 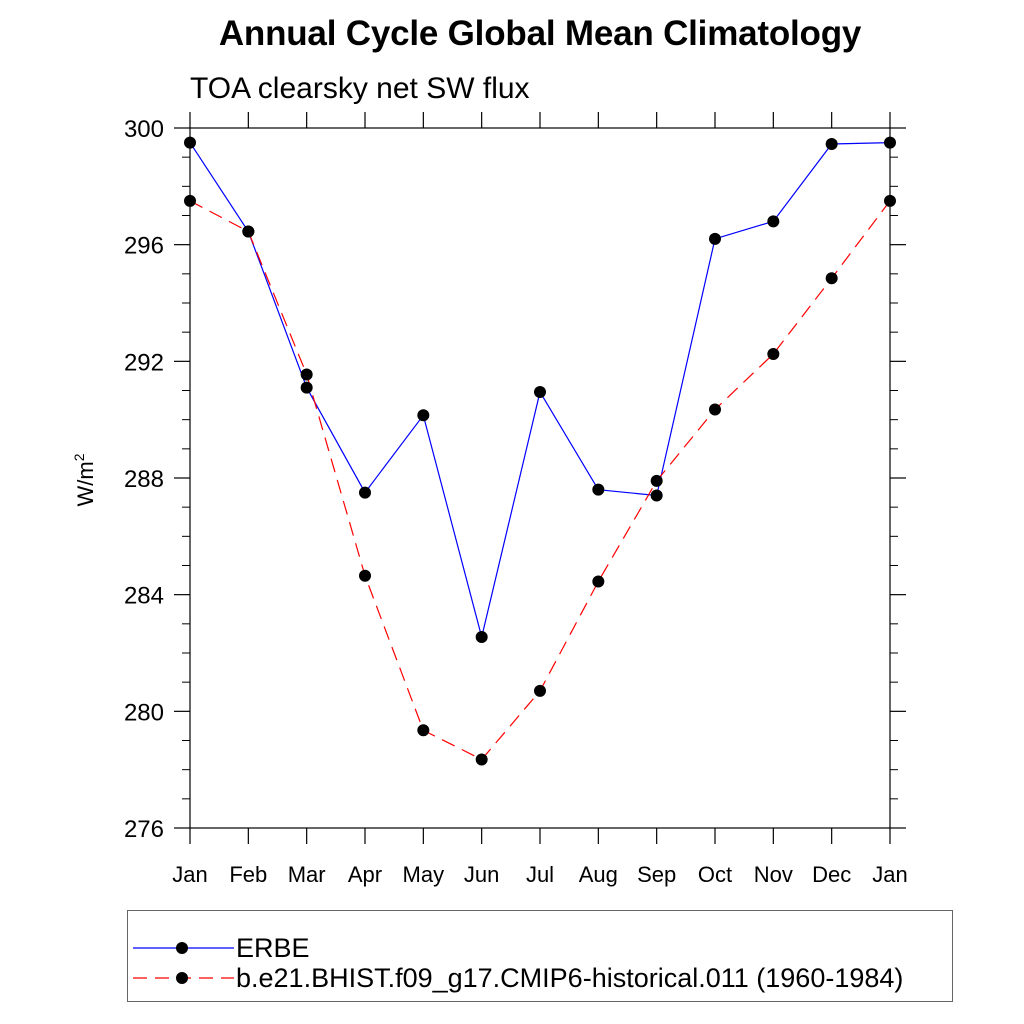 What do you see at coordinates (144, 596) in the screenshot?
I see `y-tick-label: 284` at bounding box center [144, 596].